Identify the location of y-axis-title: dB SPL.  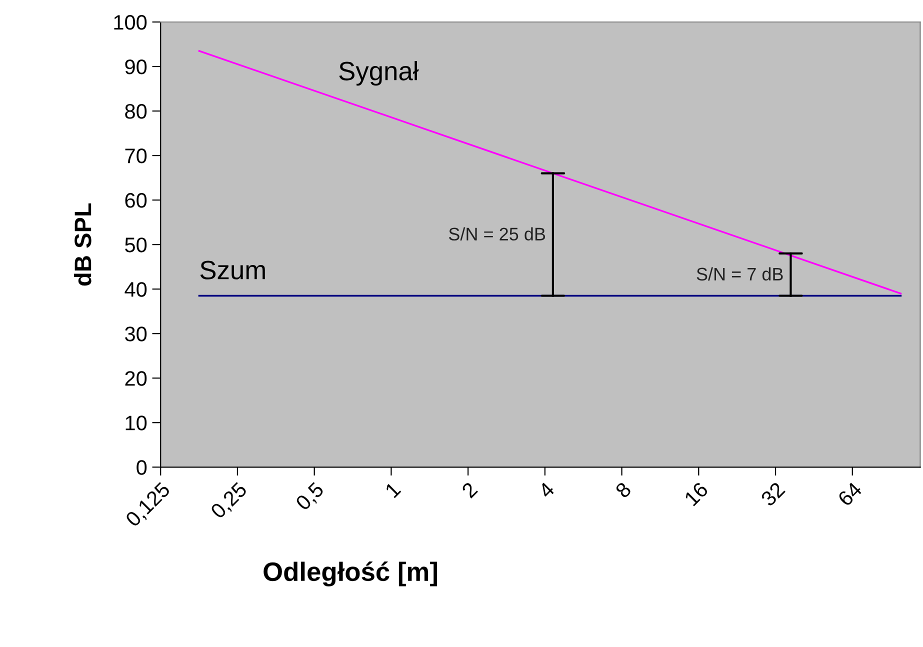
(83, 244).